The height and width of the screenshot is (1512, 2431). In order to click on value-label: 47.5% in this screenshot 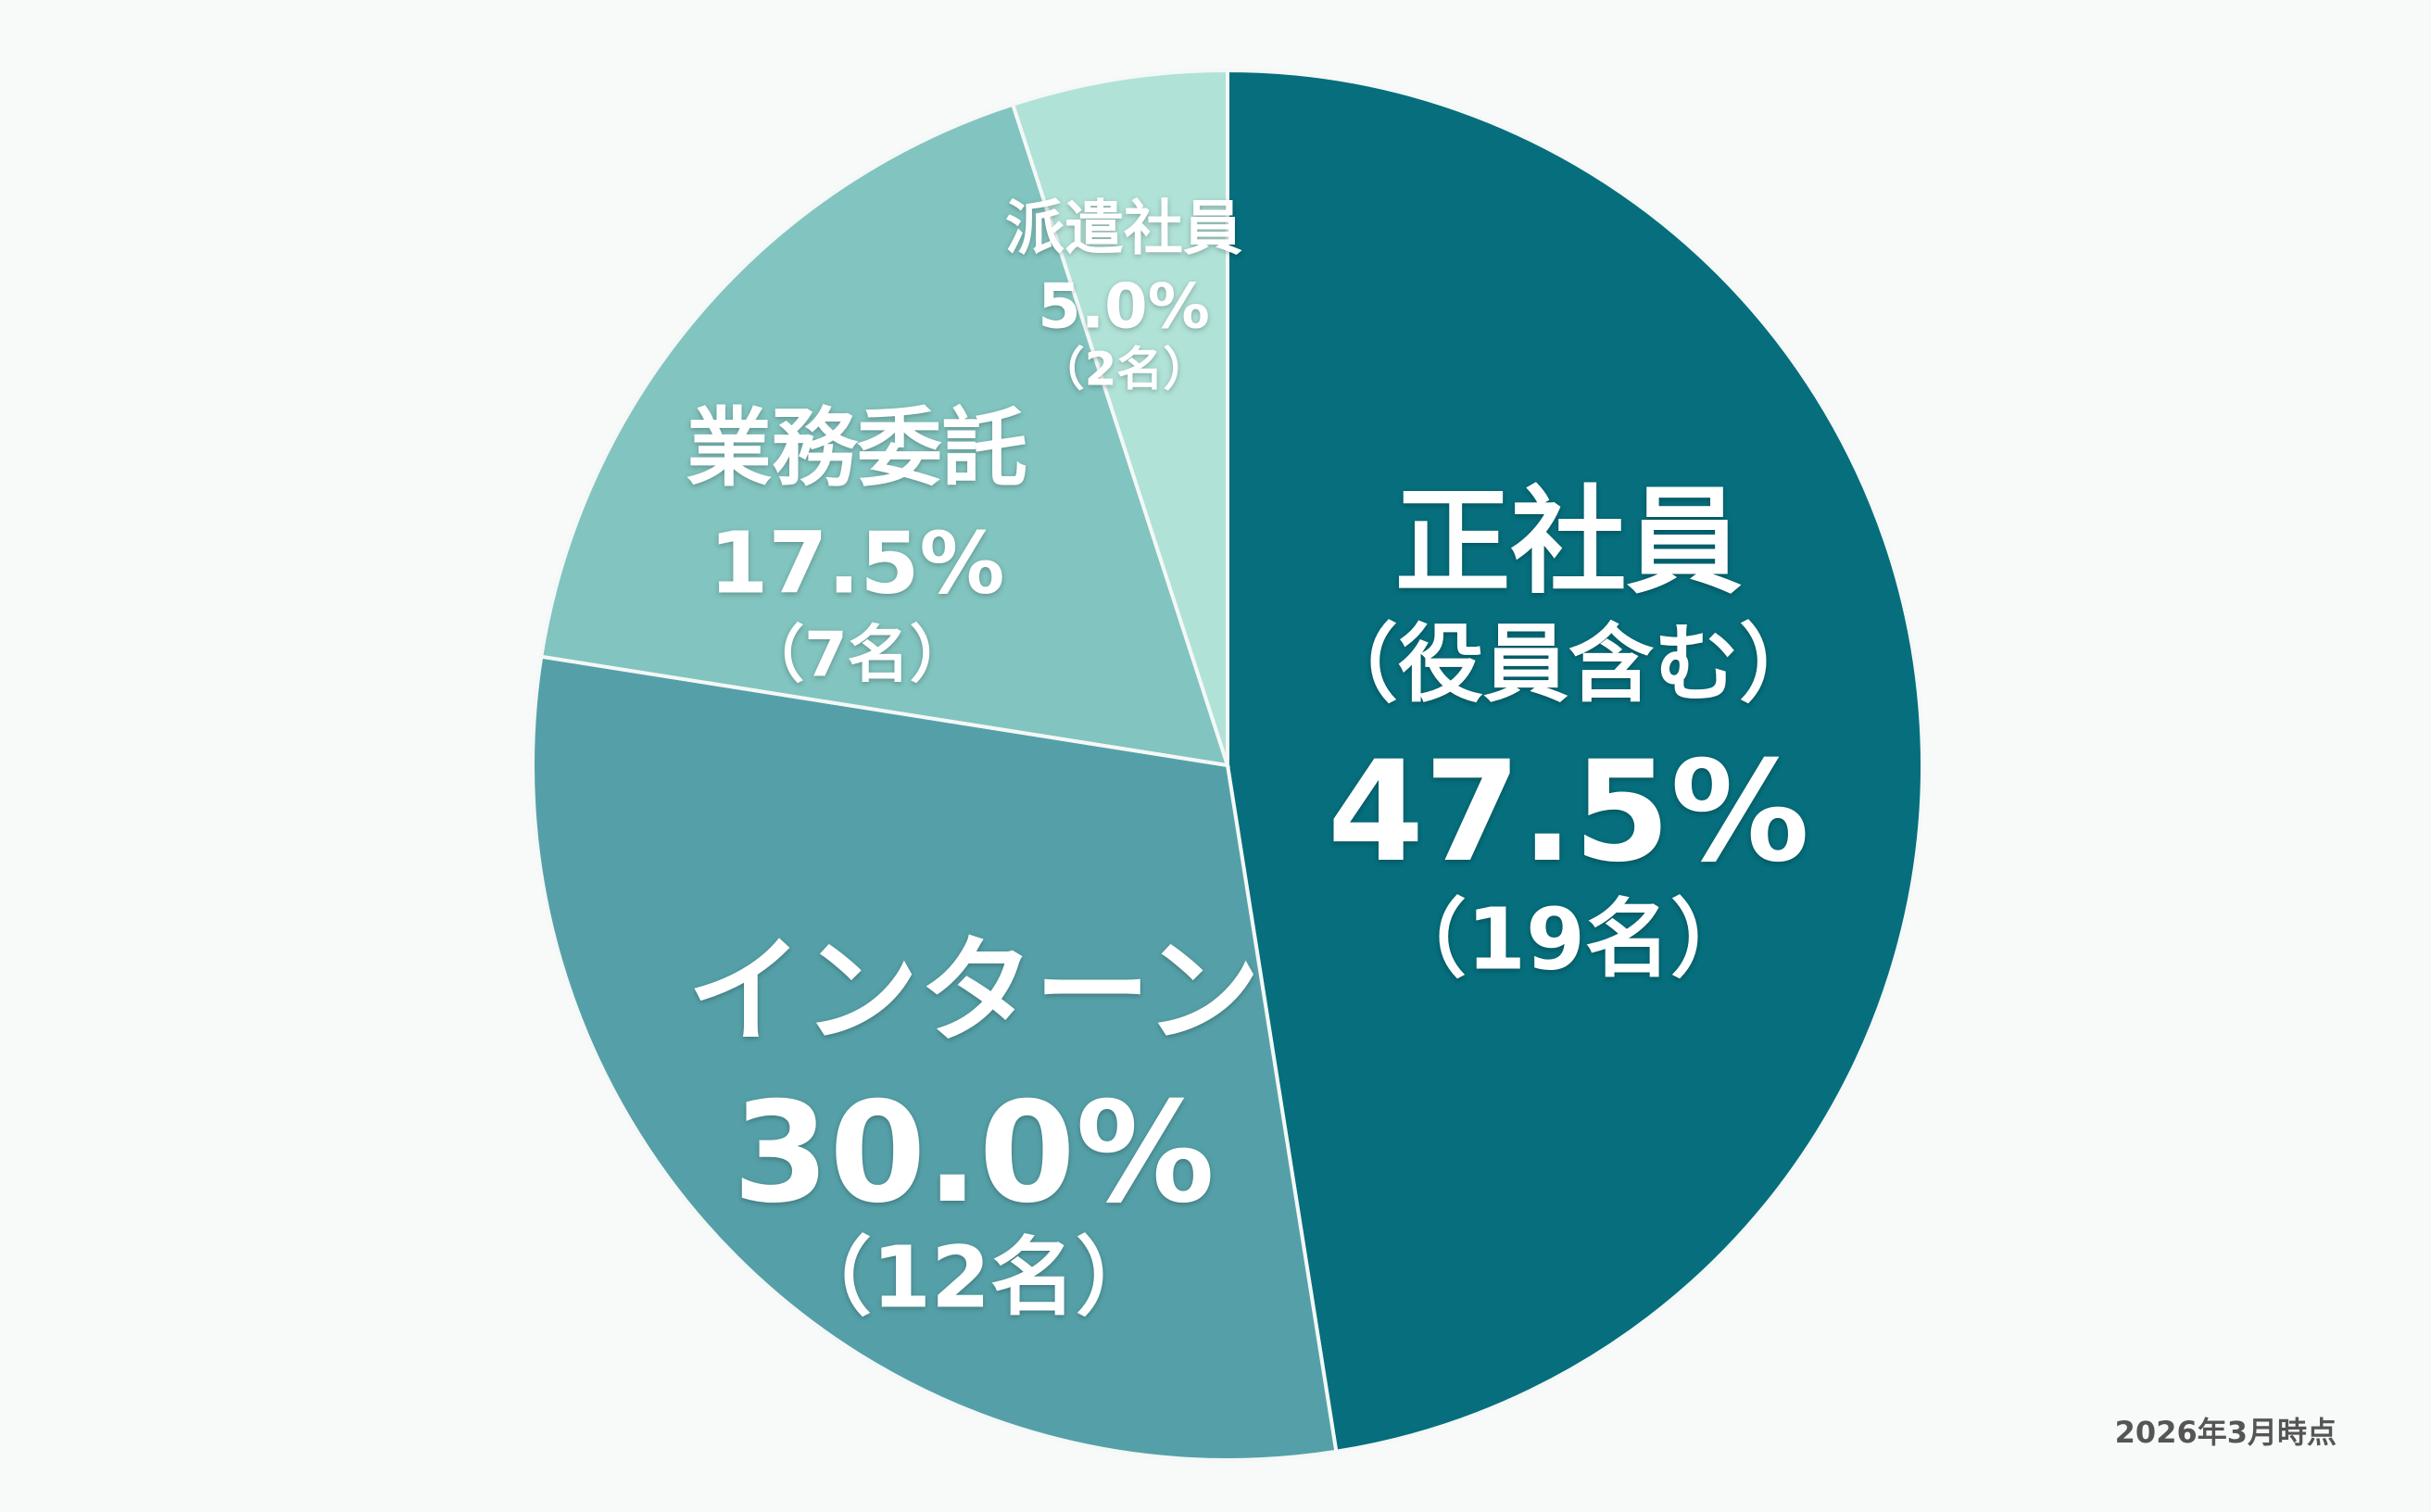, I will do `click(1568, 812)`.